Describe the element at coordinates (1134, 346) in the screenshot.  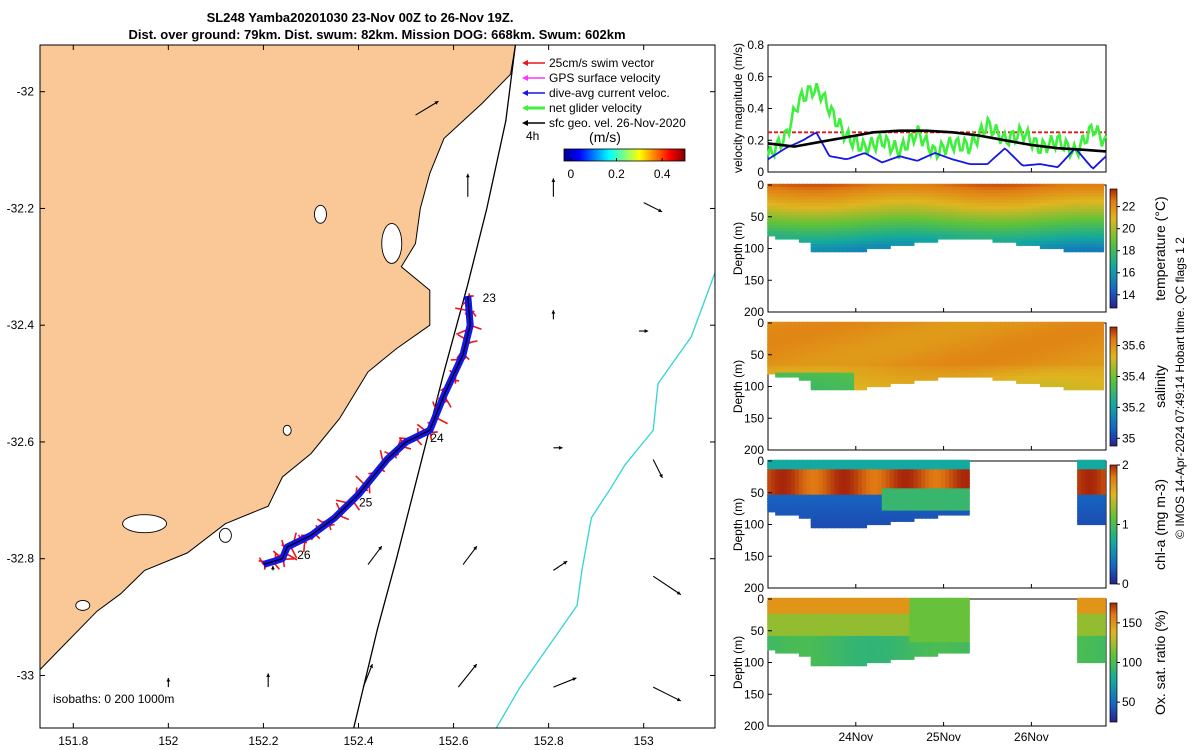
I see `salinity-section-colorbar-tick-label: 35.6` at that location.